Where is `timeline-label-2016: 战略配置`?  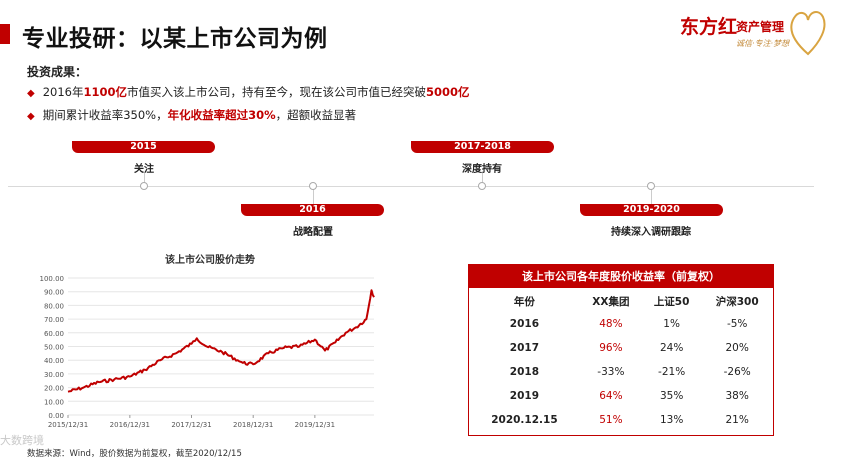 timeline-label-2016: 战略配置 is located at coordinates (313, 232).